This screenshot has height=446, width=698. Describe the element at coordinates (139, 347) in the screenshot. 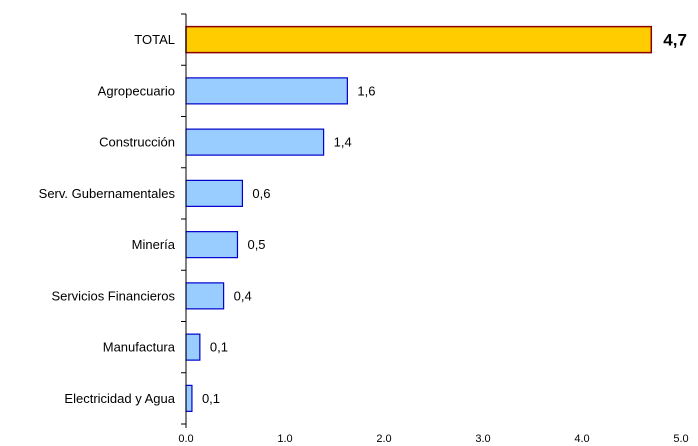

I see `category-label: Manufactura` at that location.